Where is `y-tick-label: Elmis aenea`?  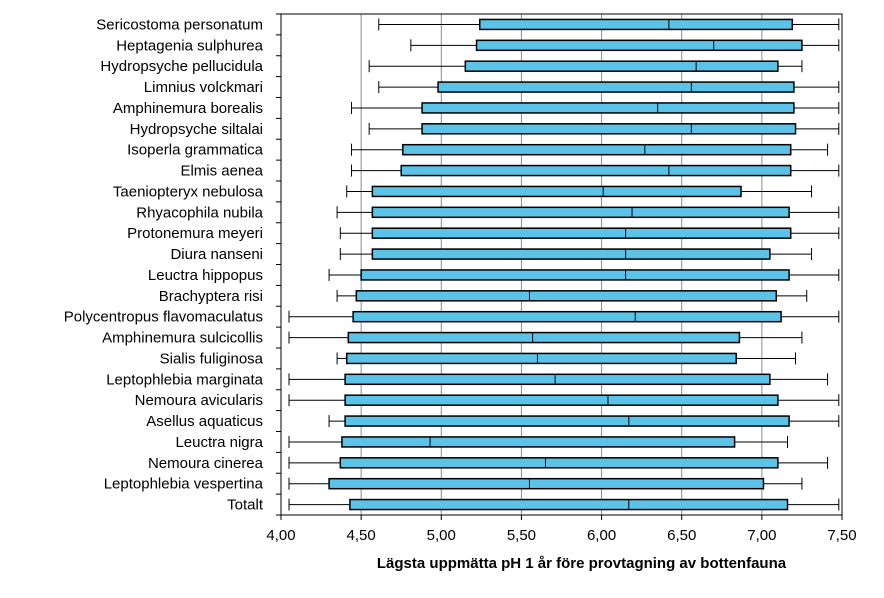 y-tick-label: Elmis aenea is located at coordinates (221, 171).